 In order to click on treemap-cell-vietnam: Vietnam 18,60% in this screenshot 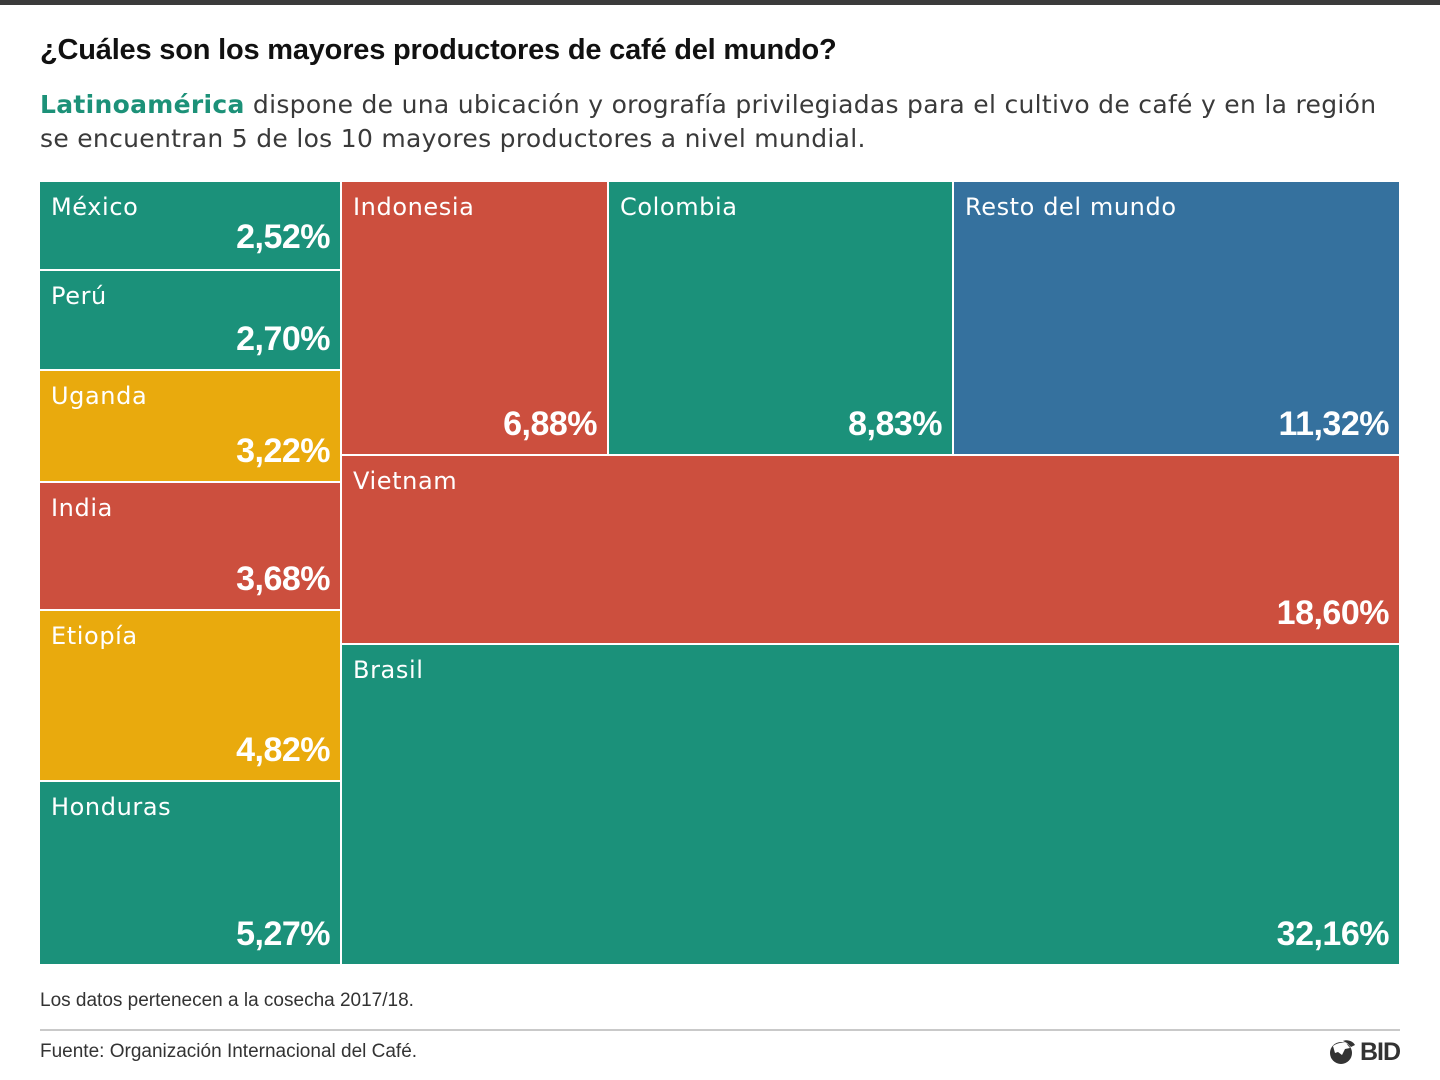, I will do `click(870, 549)`.